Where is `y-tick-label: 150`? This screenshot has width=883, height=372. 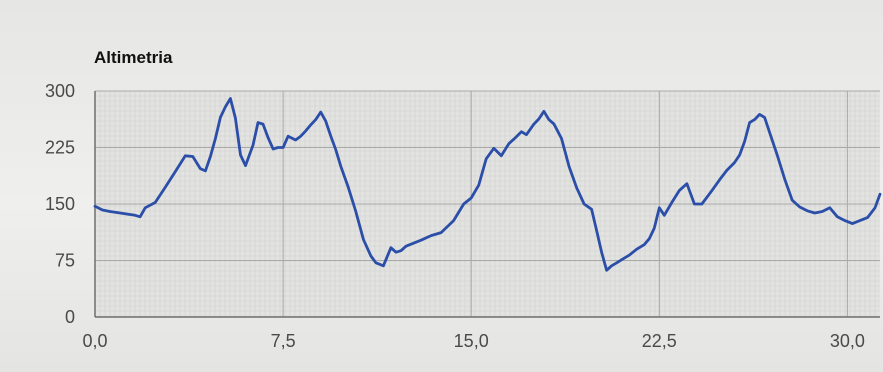
y-tick-label: 150 is located at coordinates (60, 204).